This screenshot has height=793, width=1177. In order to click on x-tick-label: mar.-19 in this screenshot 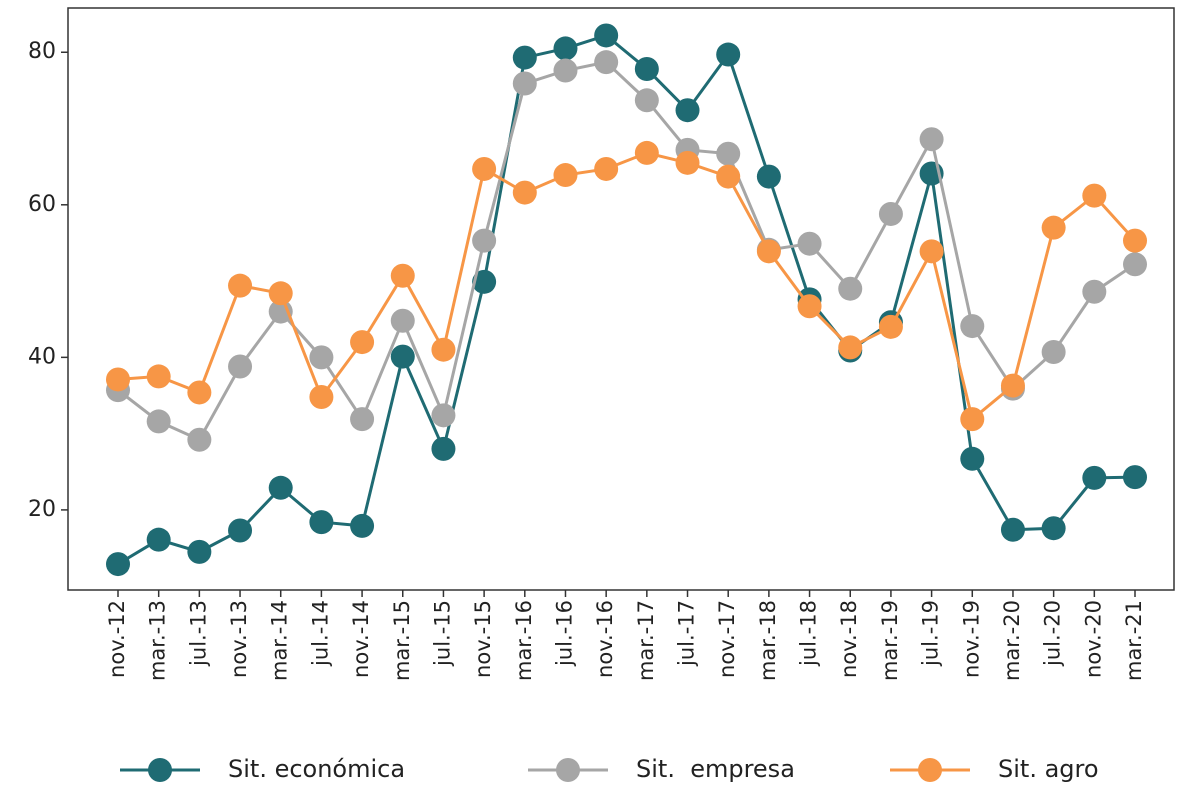, I will do `click(890, 640)`.